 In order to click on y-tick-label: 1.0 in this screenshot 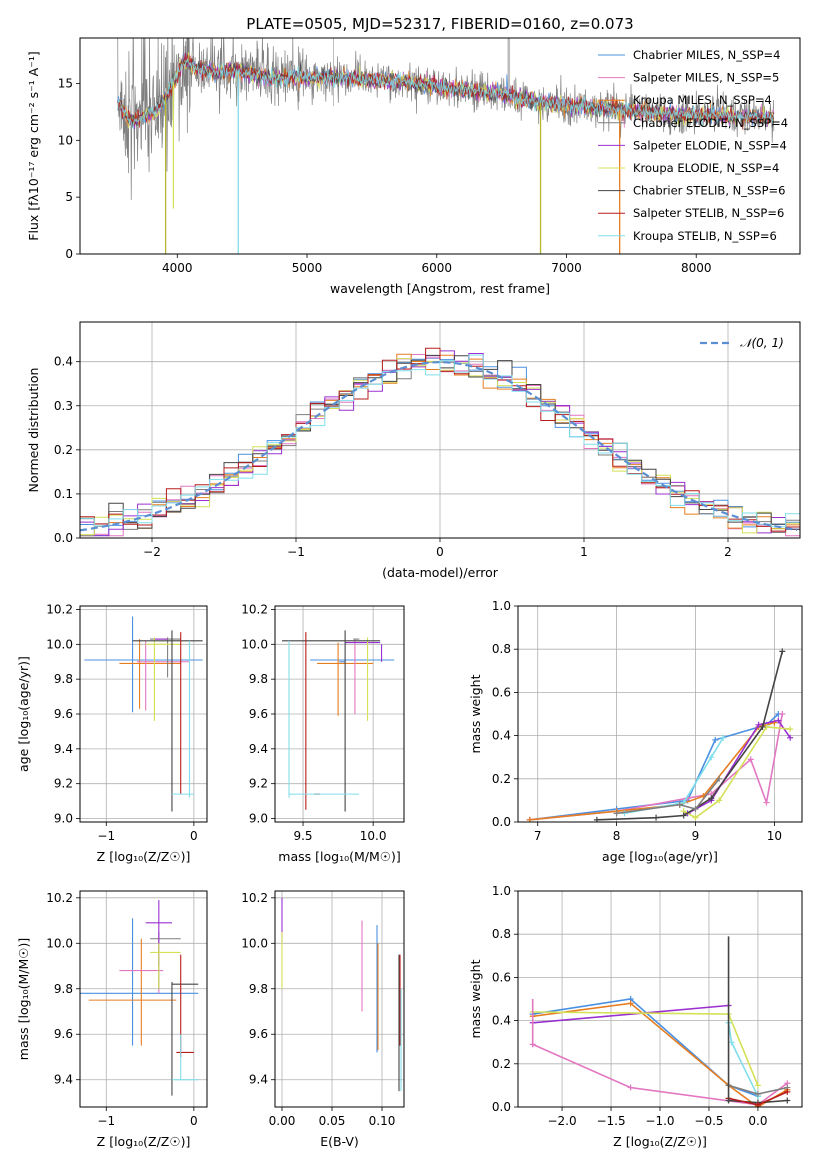, I will do `click(501, 606)`.